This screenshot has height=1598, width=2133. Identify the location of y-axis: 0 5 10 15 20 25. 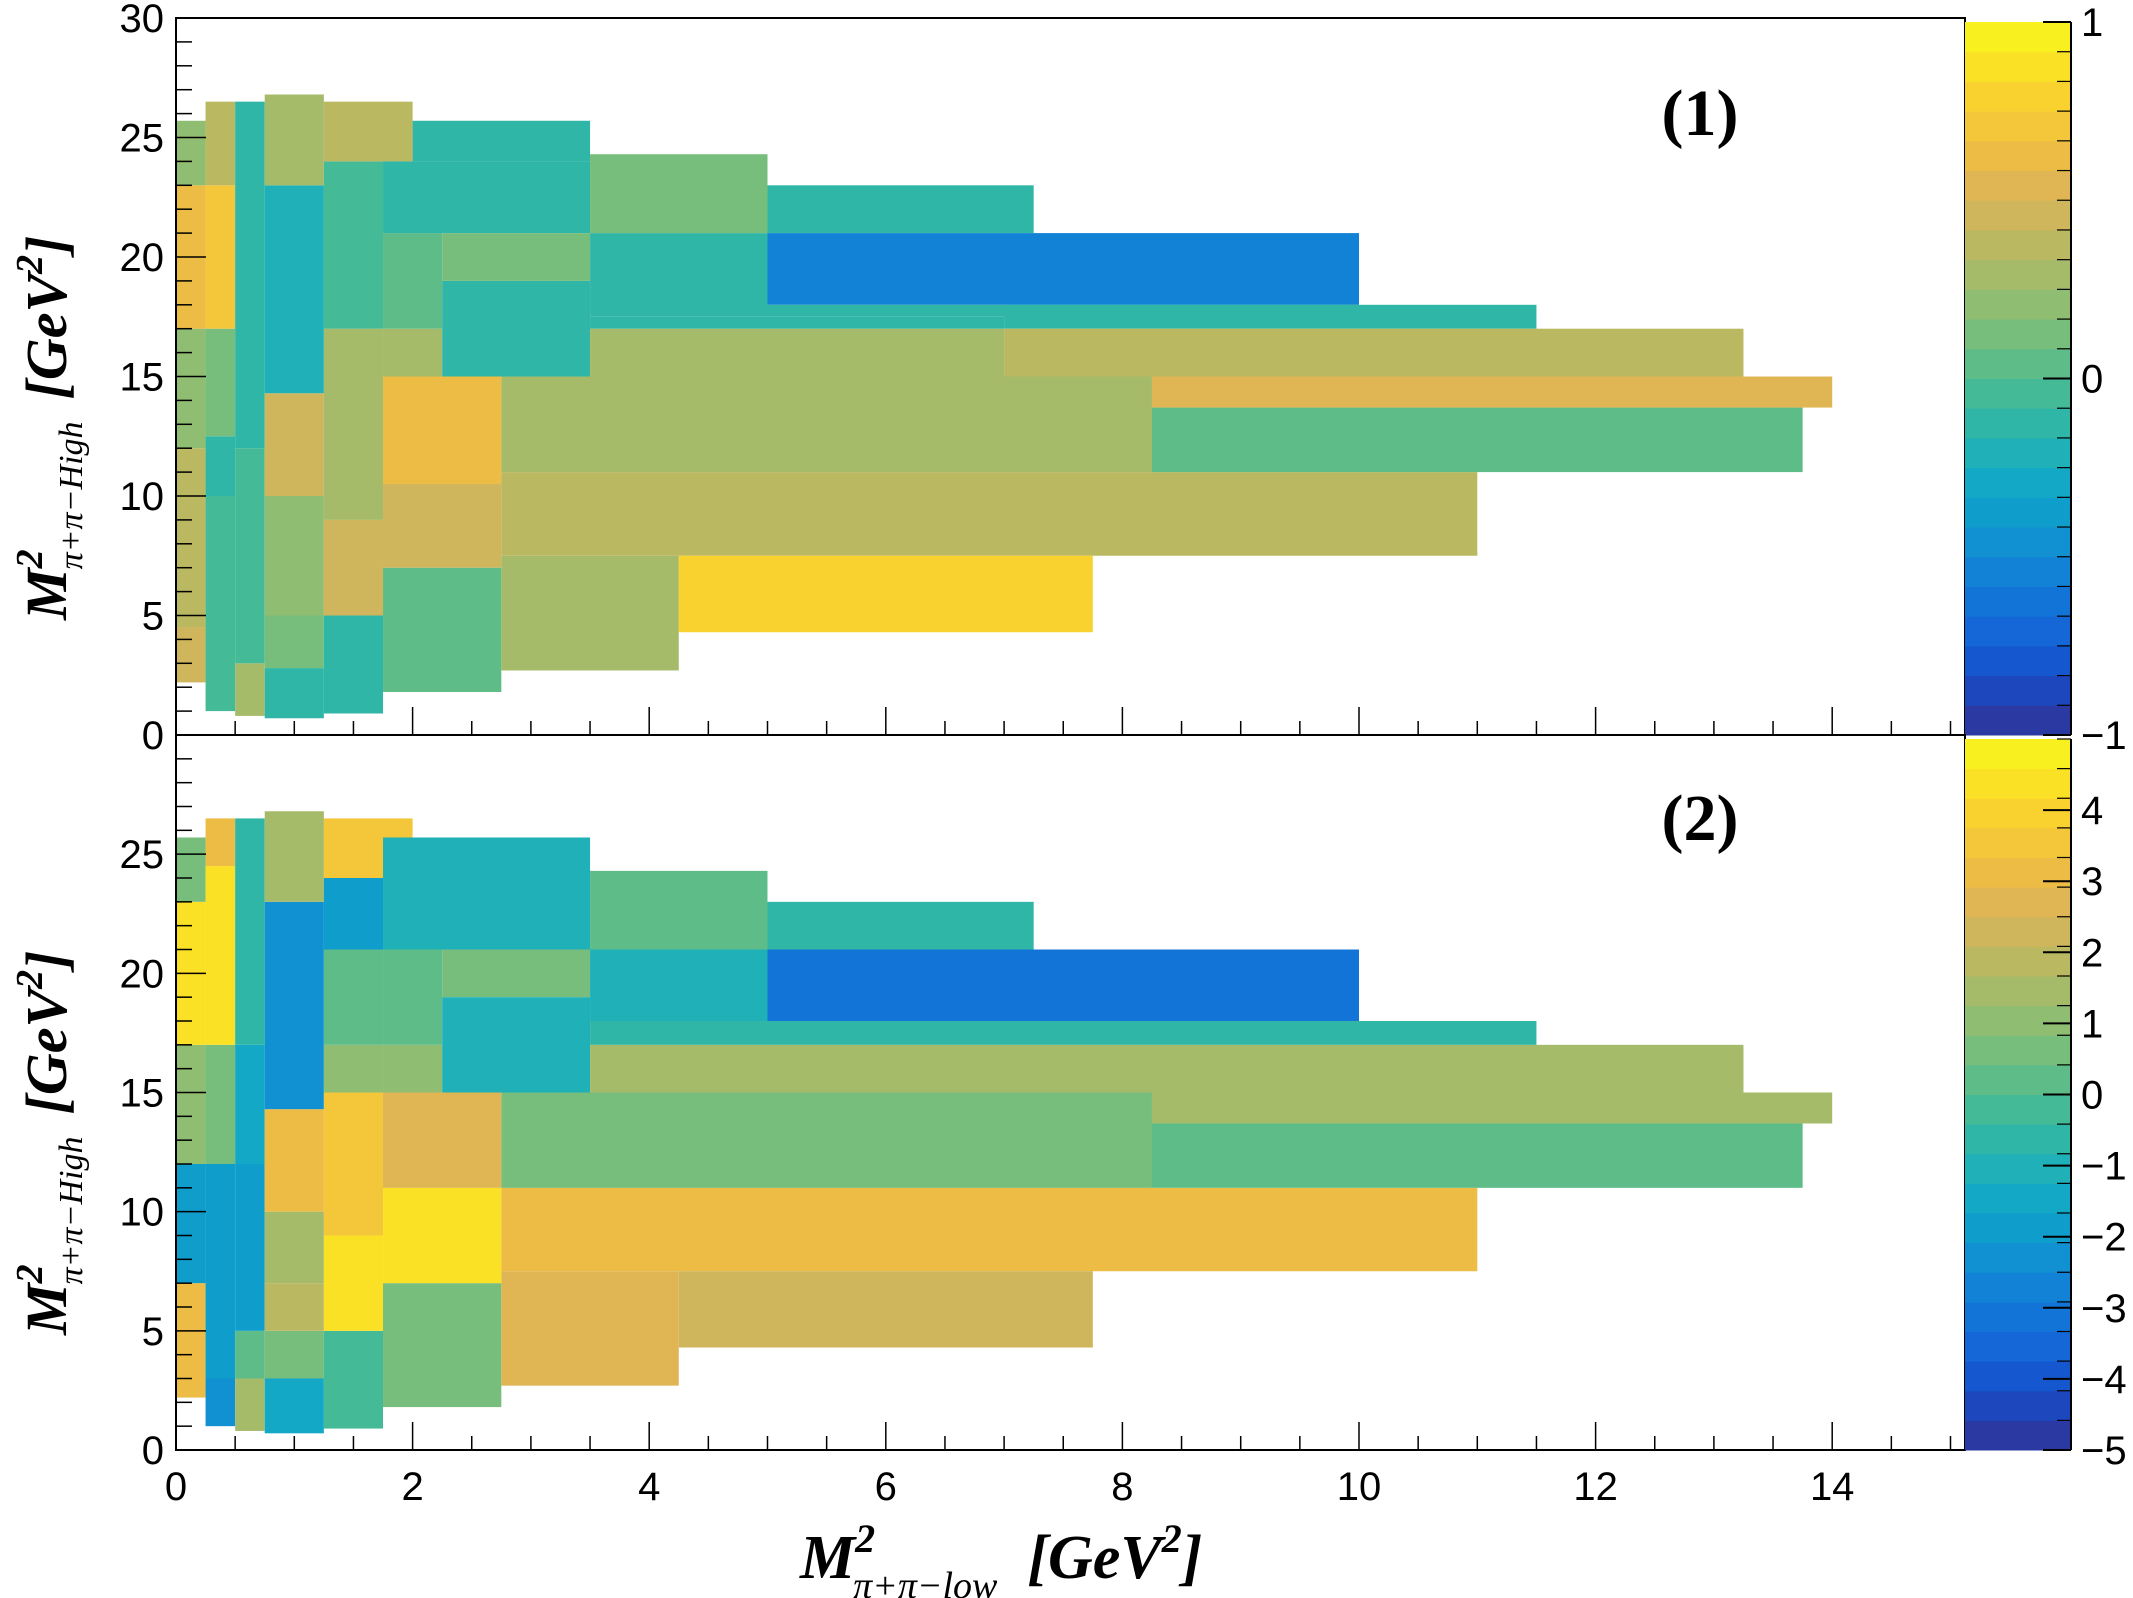
(163, 1103).